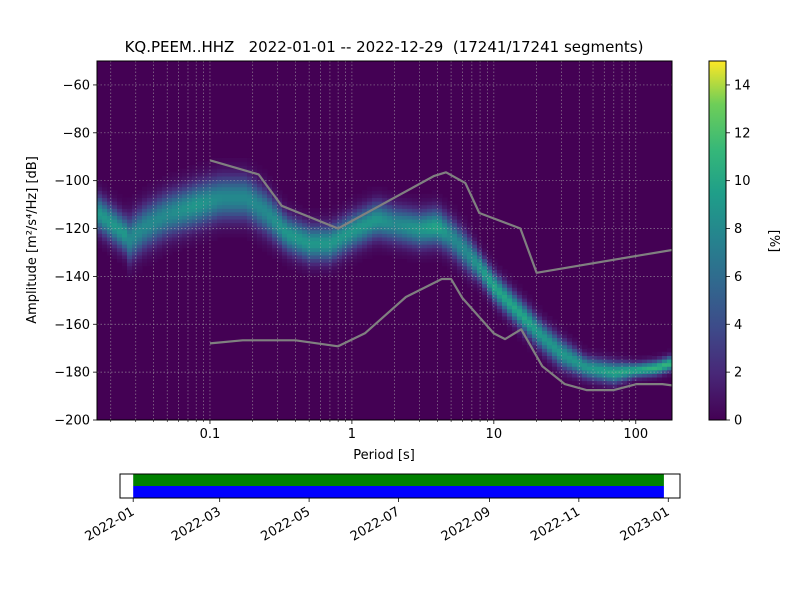  Describe the element at coordinates (440, 334) in the screenshot. I see `low-noise-model-line` at that location.